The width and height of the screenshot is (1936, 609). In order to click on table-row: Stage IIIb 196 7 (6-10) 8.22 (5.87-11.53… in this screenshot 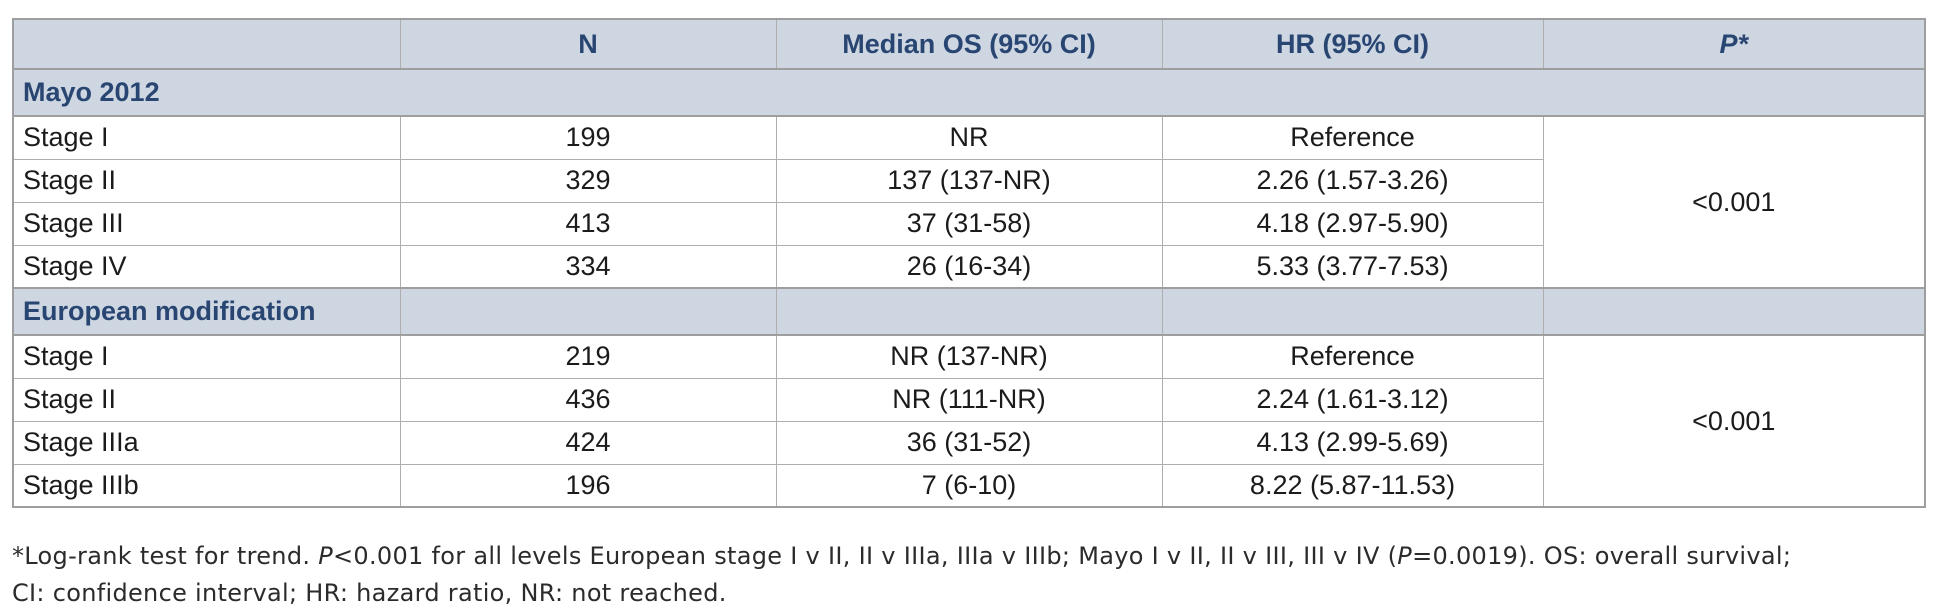, I will do `click(968, 485)`.